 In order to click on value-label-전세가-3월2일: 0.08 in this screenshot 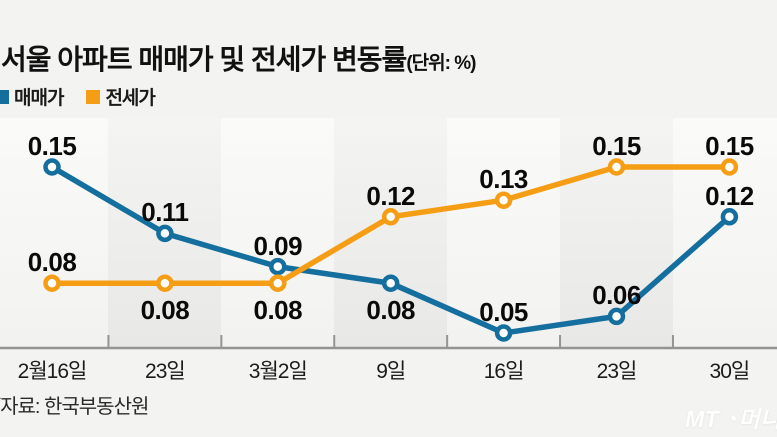, I will do `click(278, 310)`.